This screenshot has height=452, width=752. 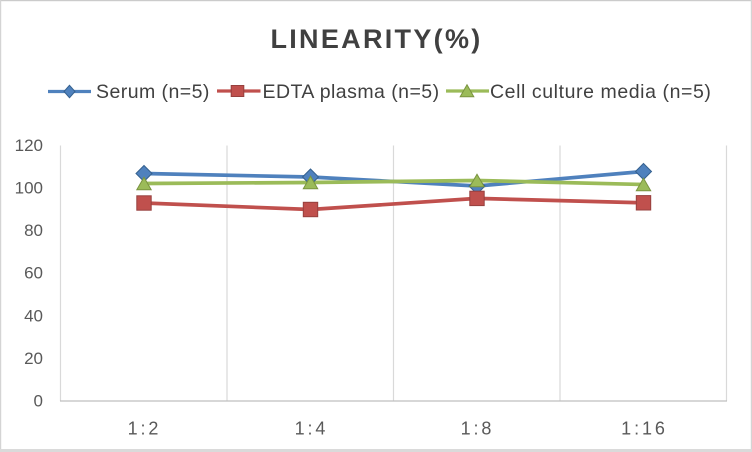 I want to click on svg-text: 80, so click(x=33, y=230).